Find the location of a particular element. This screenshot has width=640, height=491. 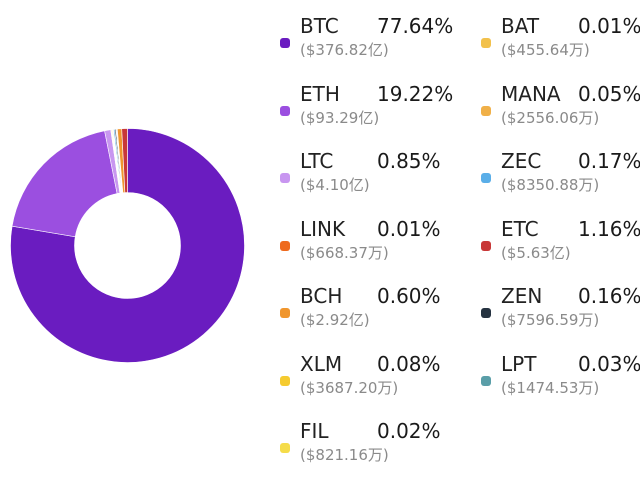

legend-item-lpt: LPT 0.03% ($1474.53万) is located at coordinates (560, 377).